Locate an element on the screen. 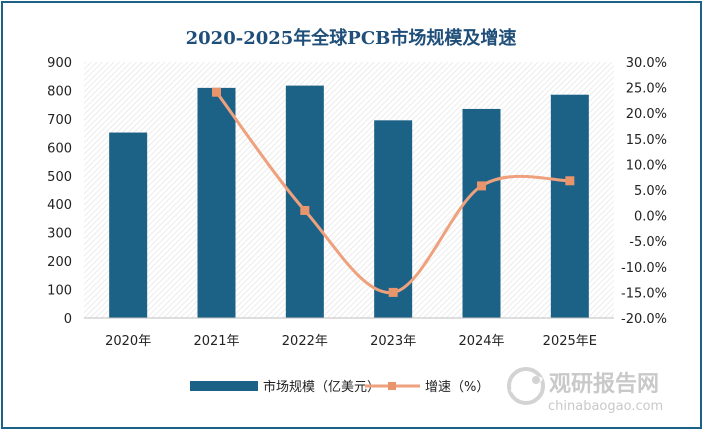 This screenshot has height=430, width=703. left-axis-tick-label: 100 is located at coordinates (59, 291).